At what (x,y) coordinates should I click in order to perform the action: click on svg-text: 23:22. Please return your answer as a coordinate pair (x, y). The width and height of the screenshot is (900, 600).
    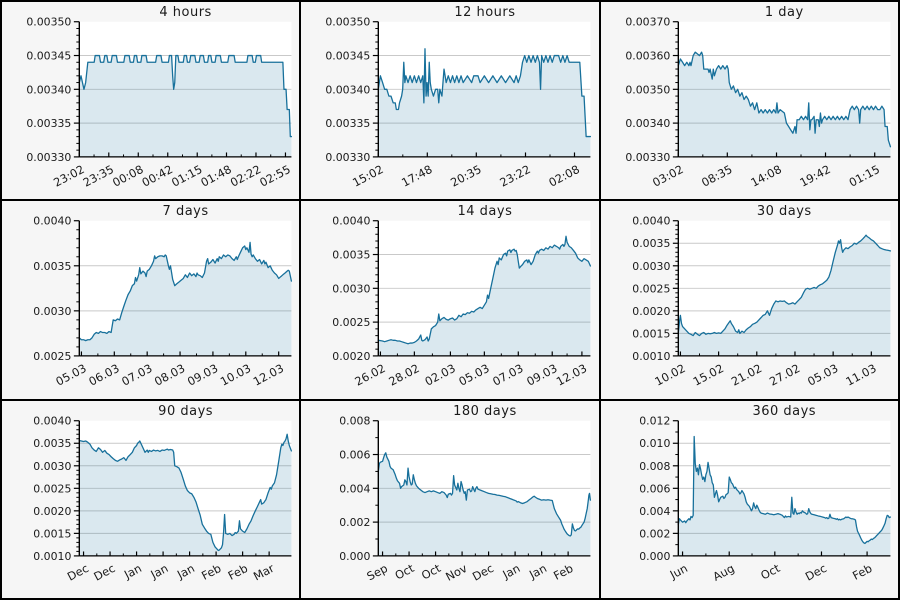
    Looking at the image, I should click on (516, 176).